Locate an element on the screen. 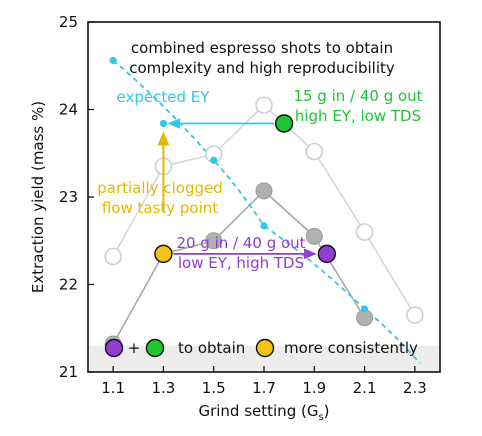 The height and width of the screenshot is (436, 482). y-tick-label: 21 is located at coordinates (68, 372).